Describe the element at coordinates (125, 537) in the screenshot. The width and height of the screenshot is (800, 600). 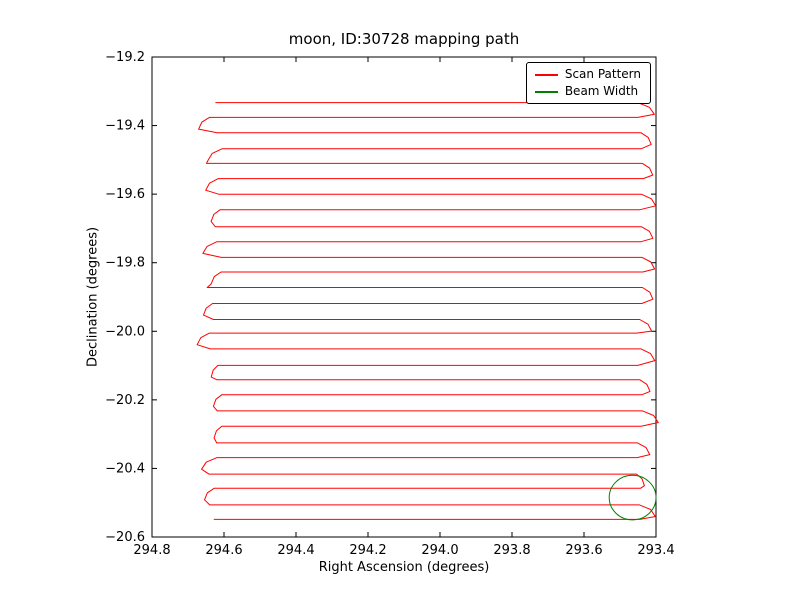
I see `y-tick-label: −20.6` at that location.